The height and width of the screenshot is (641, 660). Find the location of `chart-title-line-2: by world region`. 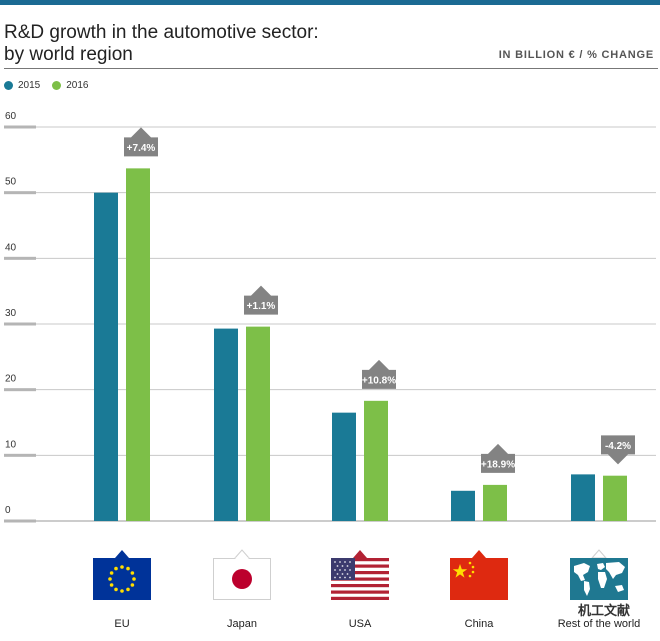

chart-title-line-2: by world region is located at coordinates (68, 54).